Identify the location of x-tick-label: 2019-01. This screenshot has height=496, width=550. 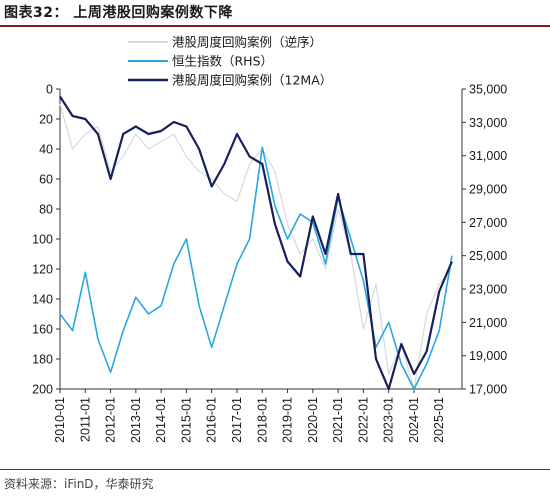
(288, 420).